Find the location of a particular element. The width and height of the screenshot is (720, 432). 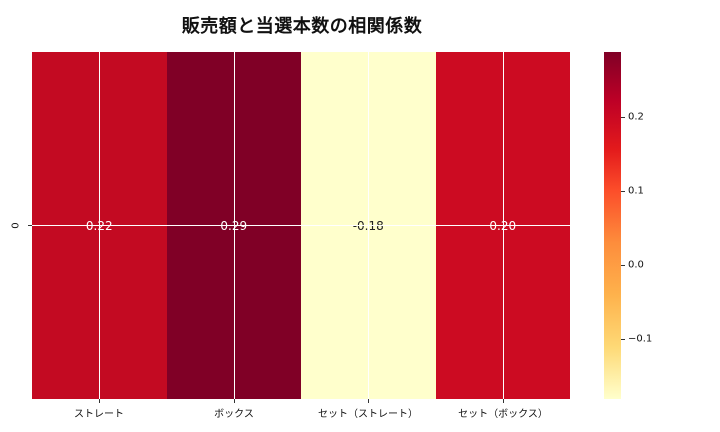

colorbar is located at coordinates (612, 225).